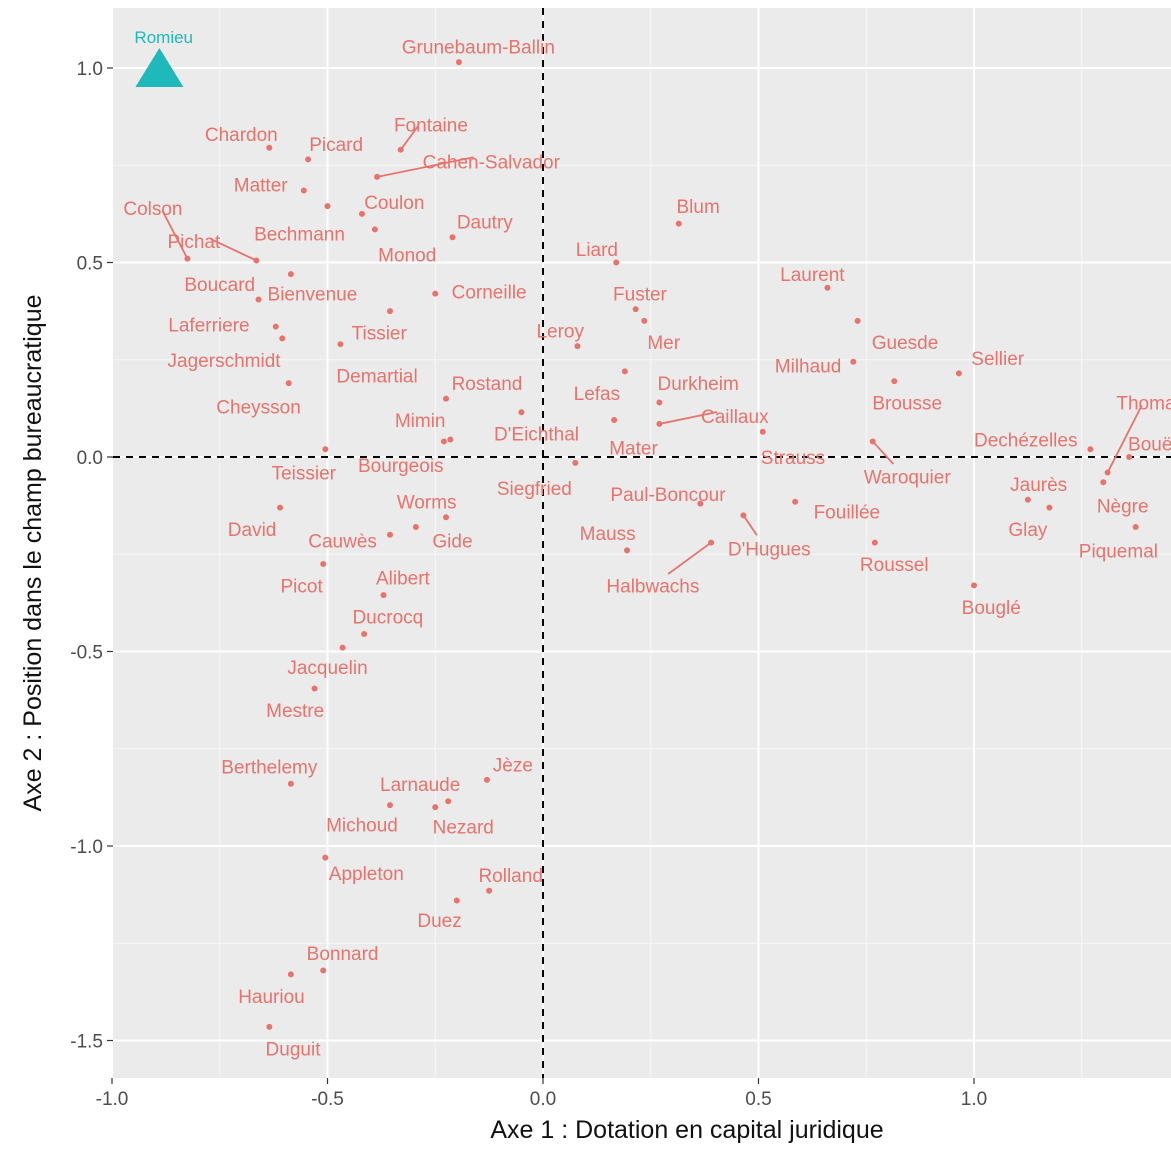 Image resolution: width=1171 pixels, height=1153 pixels. Describe the element at coordinates (489, 293) in the screenshot. I see `point-label: Corneille` at that location.